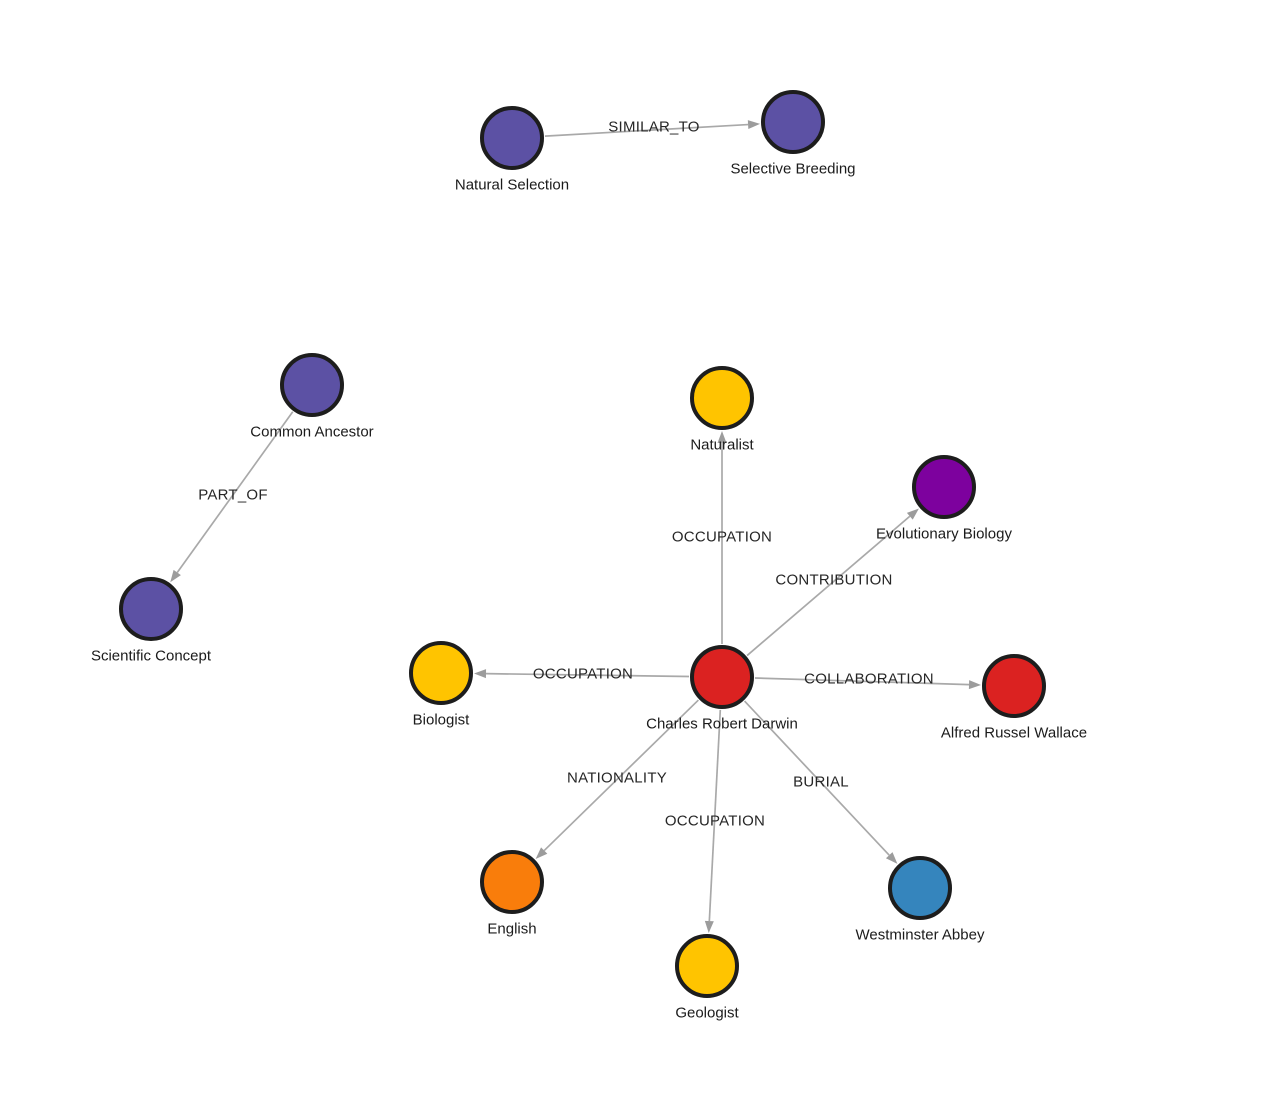 This screenshot has width=1288, height=1106. What do you see at coordinates (912, 514) in the screenshot?
I see `edge-arrowhead-charles-robert-darwin-to-evolutionary-biology` at bounding box center [912, 514].